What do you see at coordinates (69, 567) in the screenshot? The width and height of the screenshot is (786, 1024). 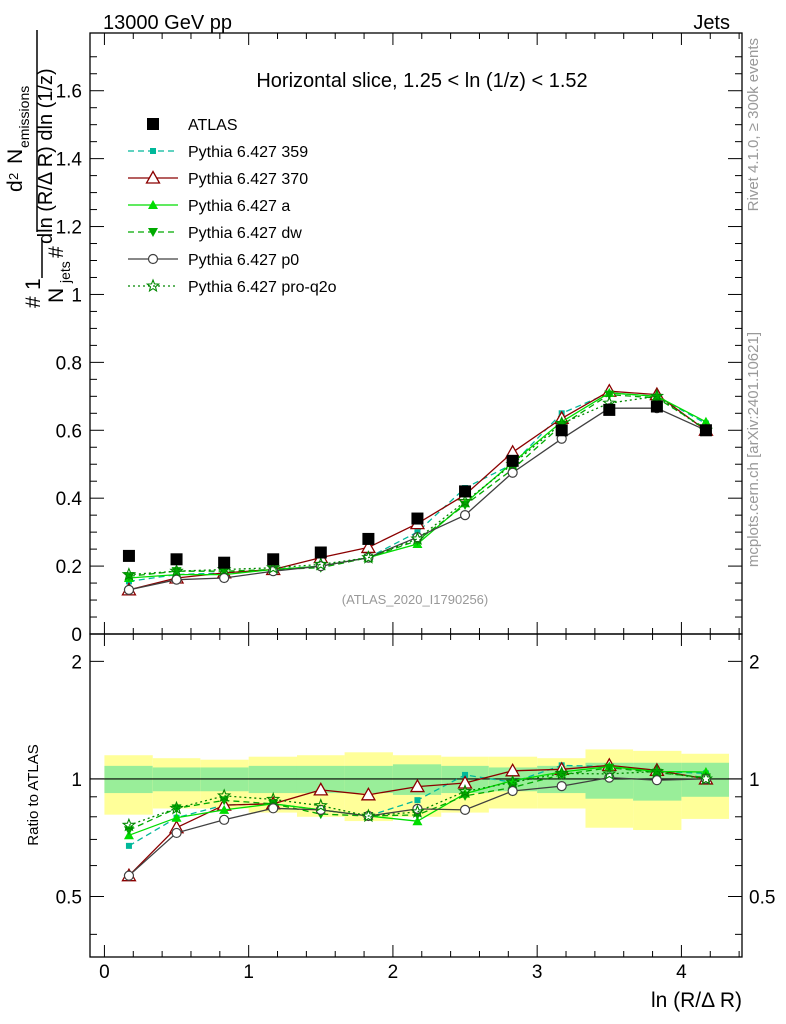 I see `y-tick-label: 0.2` at bounding box center [69, 567].